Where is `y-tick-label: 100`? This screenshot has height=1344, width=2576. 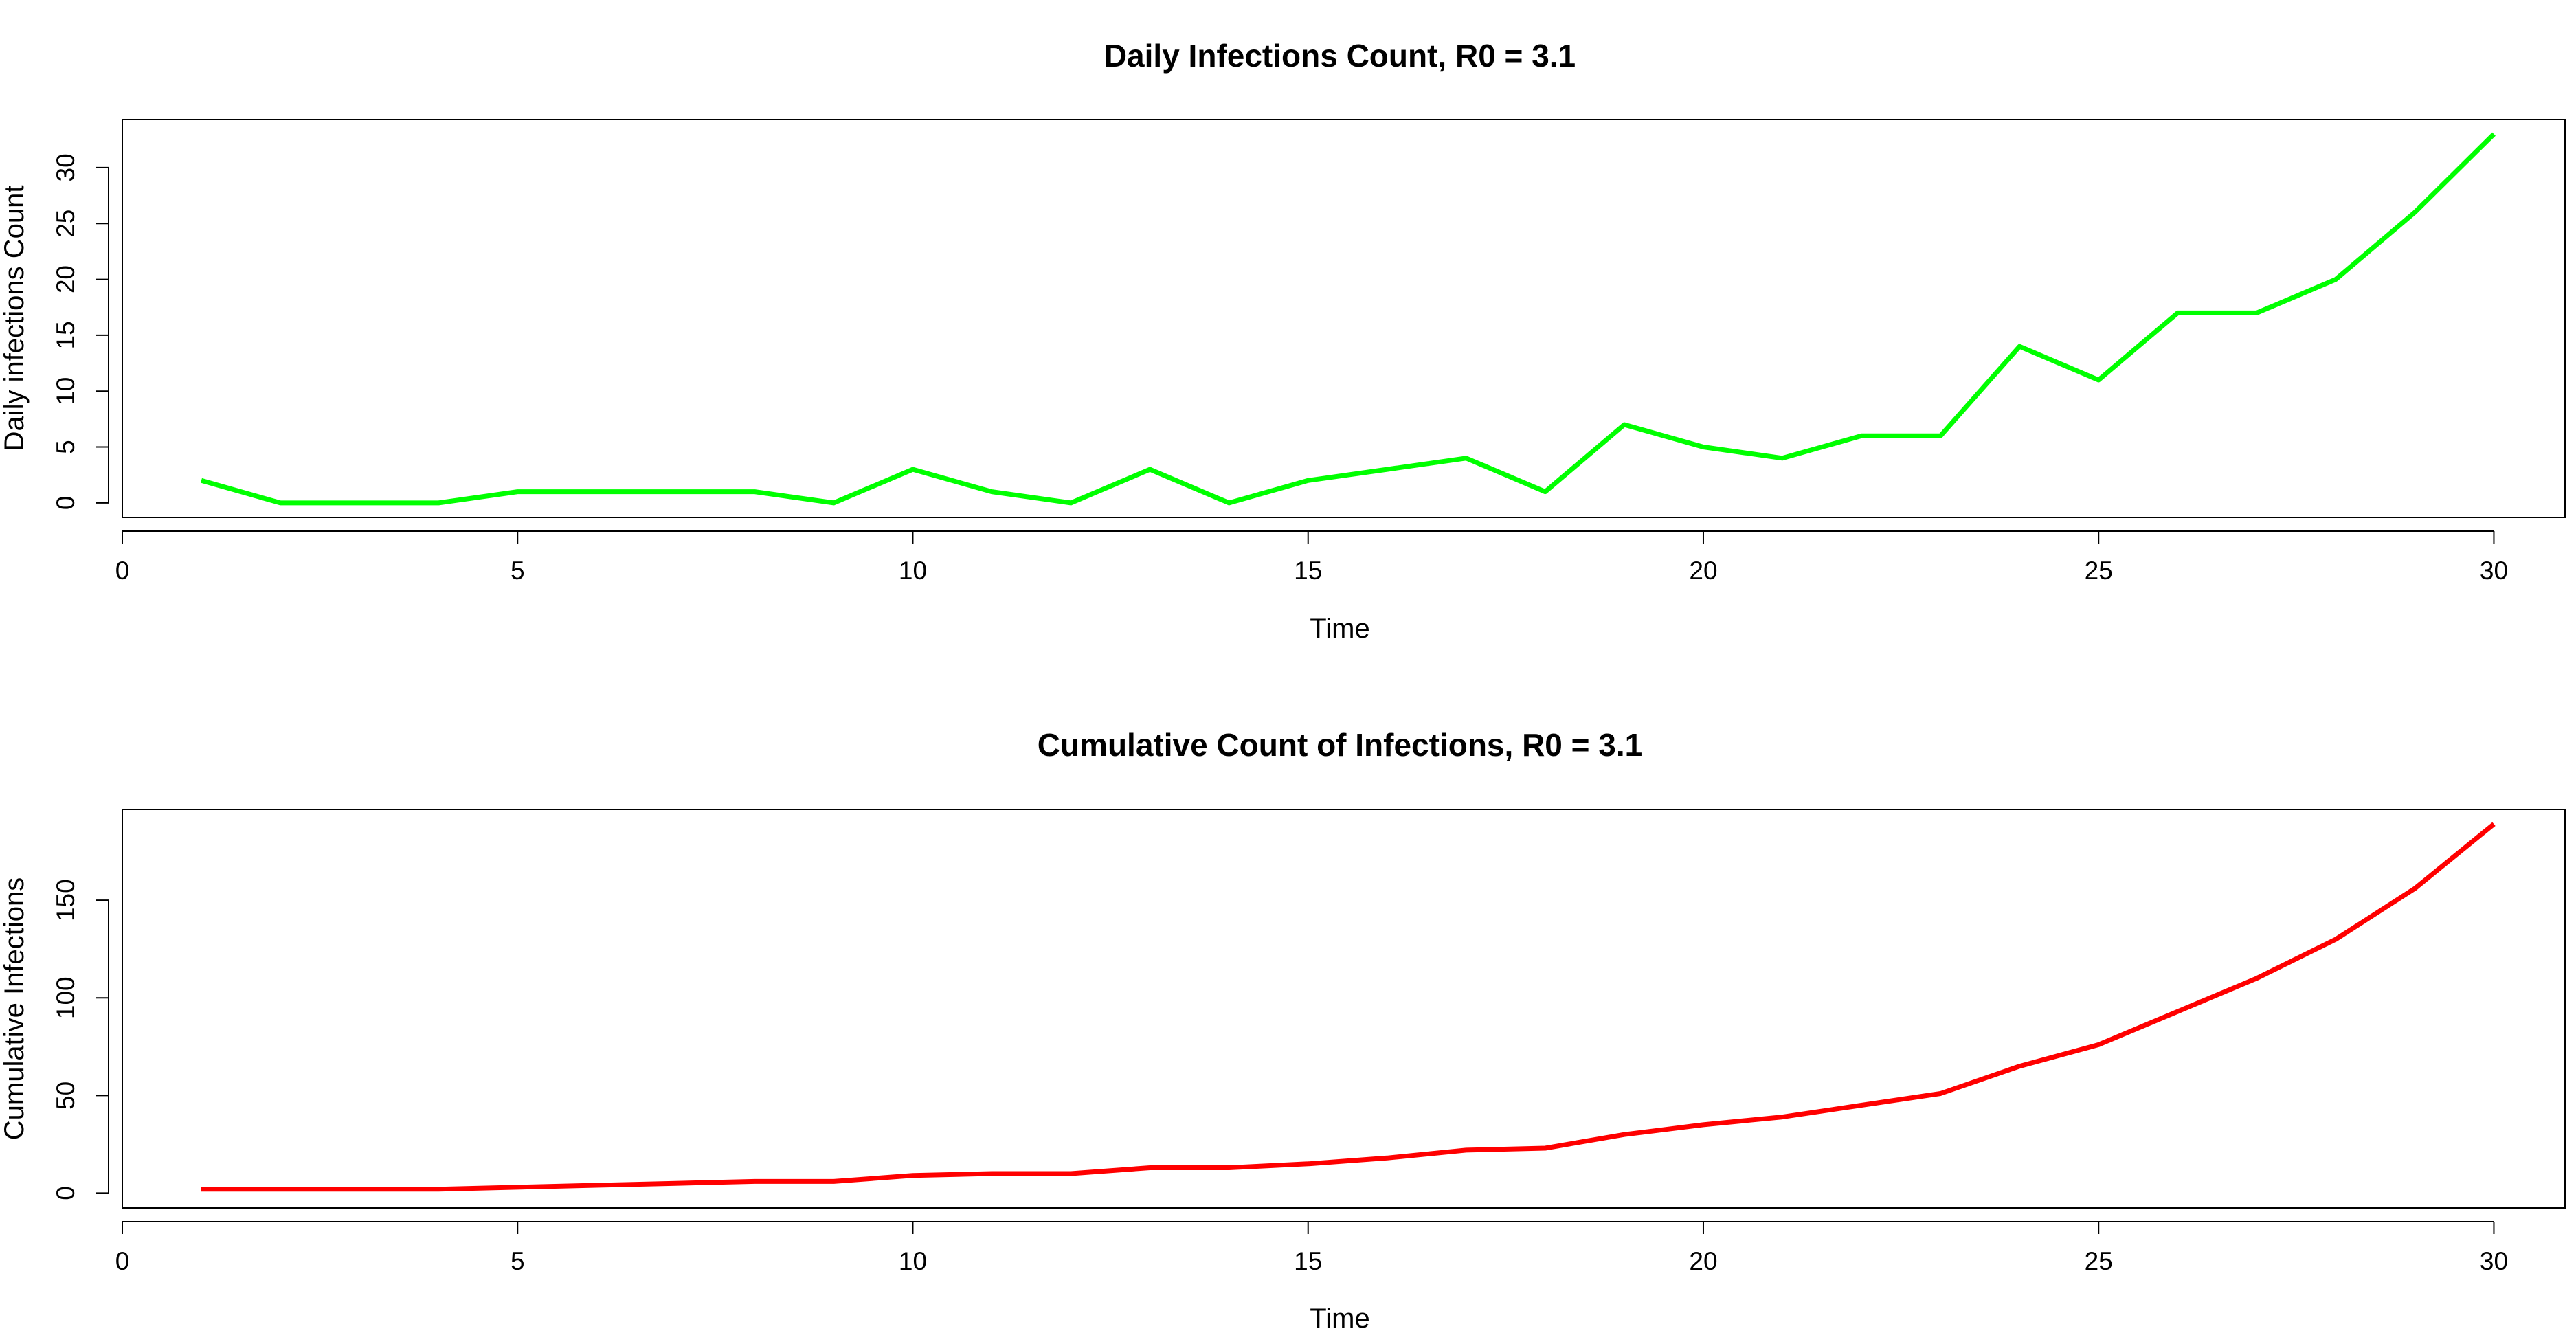
y-tick-label: 100 is located at coordinates (66, 997).